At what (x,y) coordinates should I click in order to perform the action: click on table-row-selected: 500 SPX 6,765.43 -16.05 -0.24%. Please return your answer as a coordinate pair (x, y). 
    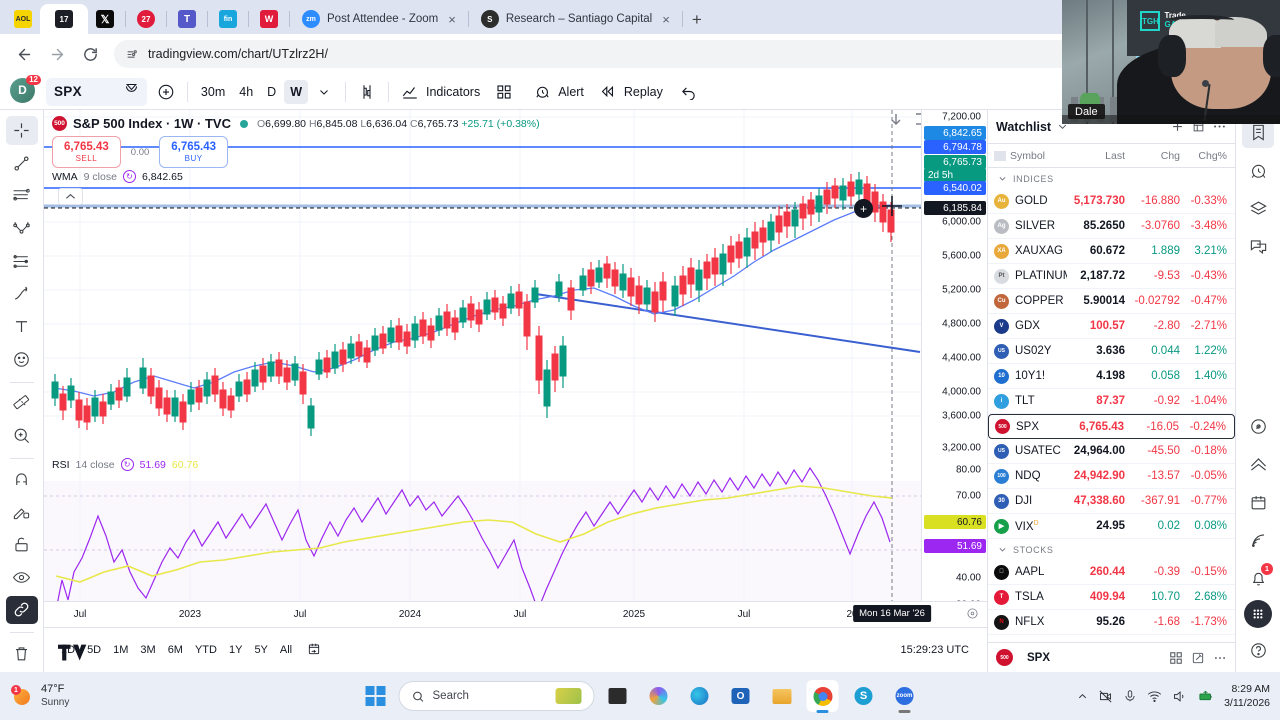
    Looking at the image, I should click on (1111, 426).